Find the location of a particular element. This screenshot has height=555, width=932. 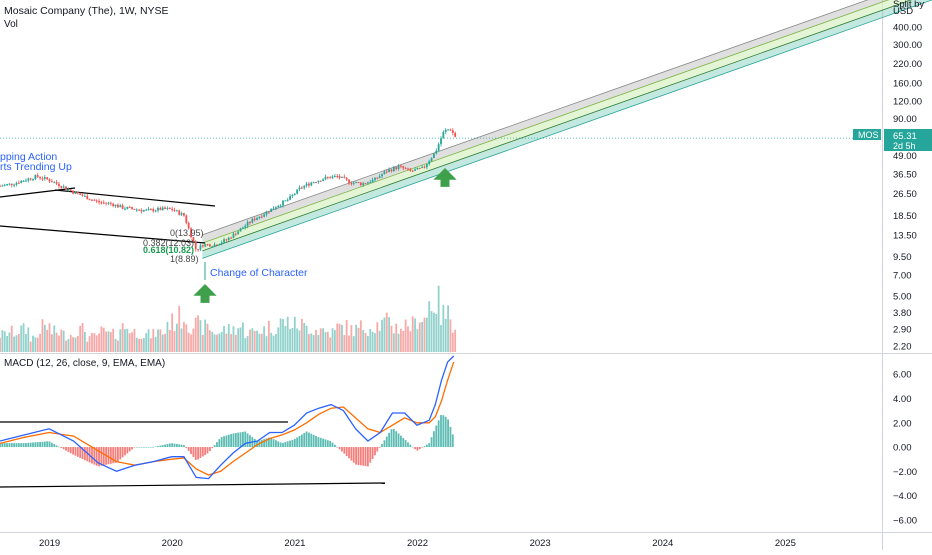

volume-label: Vol is located at coordinates (11, 24).